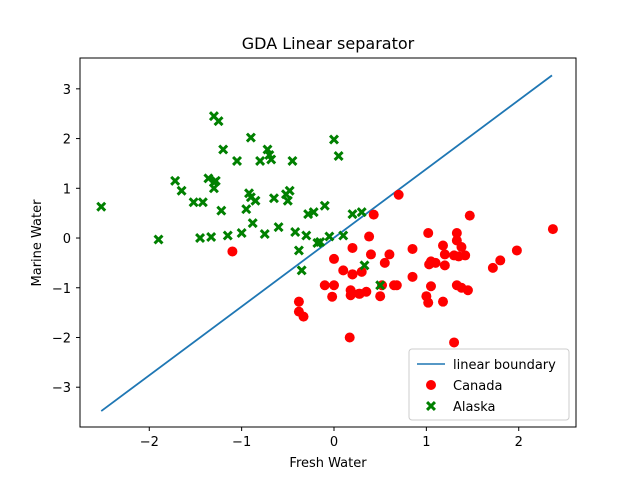 The image size is (640, 480). Describe the element at coordinates (61, 289) in the screenshot. I see `y-tick-label: −1` at that location.